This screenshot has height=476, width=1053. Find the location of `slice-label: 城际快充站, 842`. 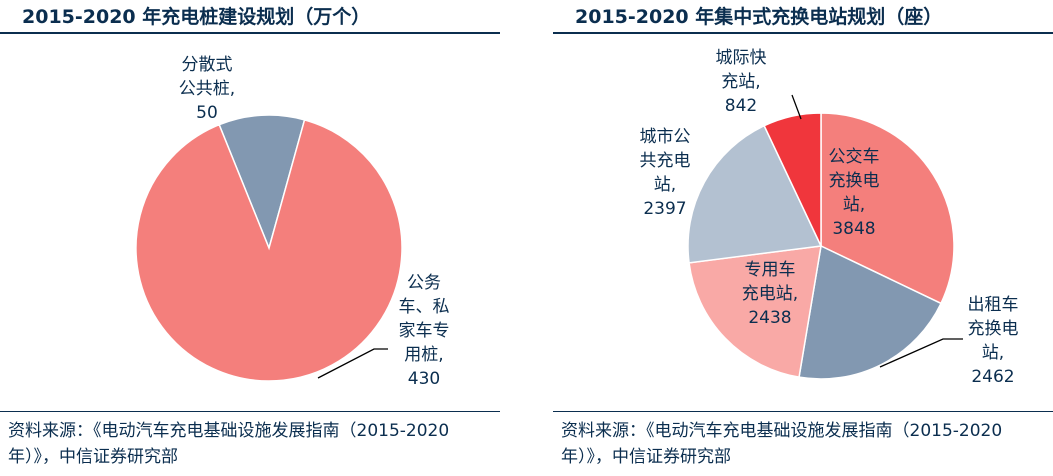

slice-label: 城际快充站, 842 is located at coordinates (741, 82).